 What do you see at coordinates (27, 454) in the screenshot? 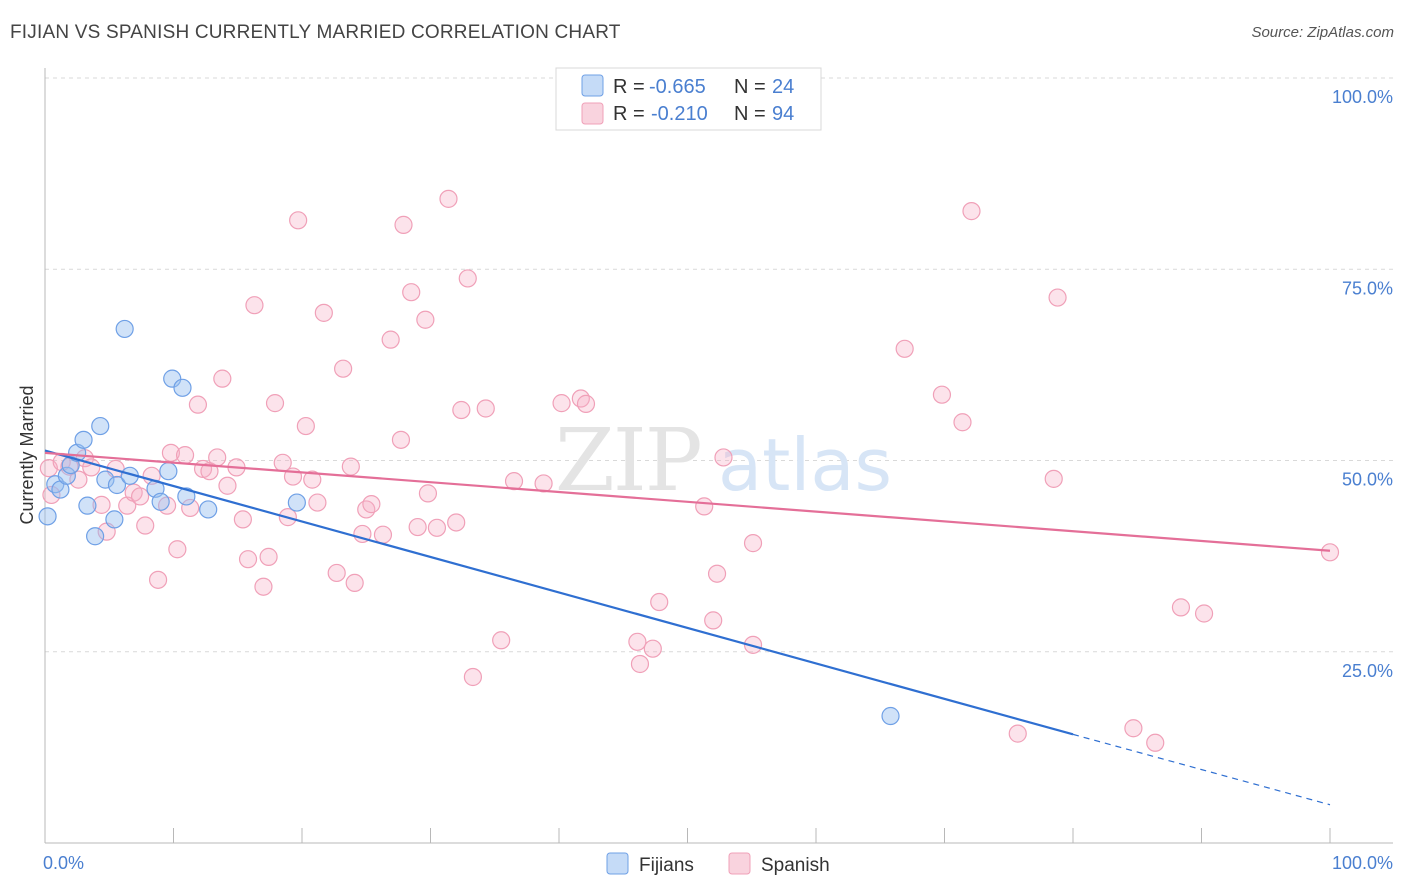
I see `y-axis-label: Currently Married` at bounding box center [27, 454].